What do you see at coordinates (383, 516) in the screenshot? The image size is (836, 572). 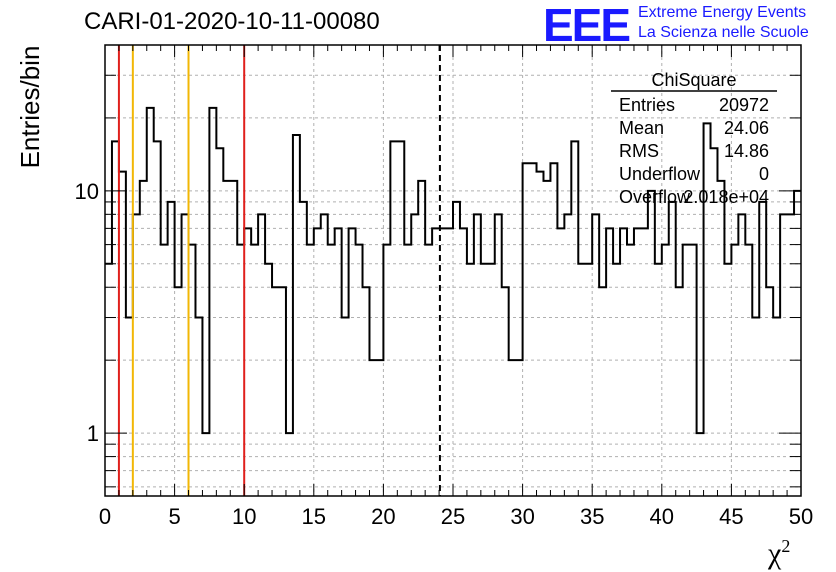 I see `x-tick-label: 20` at bounding box center [383, 516].